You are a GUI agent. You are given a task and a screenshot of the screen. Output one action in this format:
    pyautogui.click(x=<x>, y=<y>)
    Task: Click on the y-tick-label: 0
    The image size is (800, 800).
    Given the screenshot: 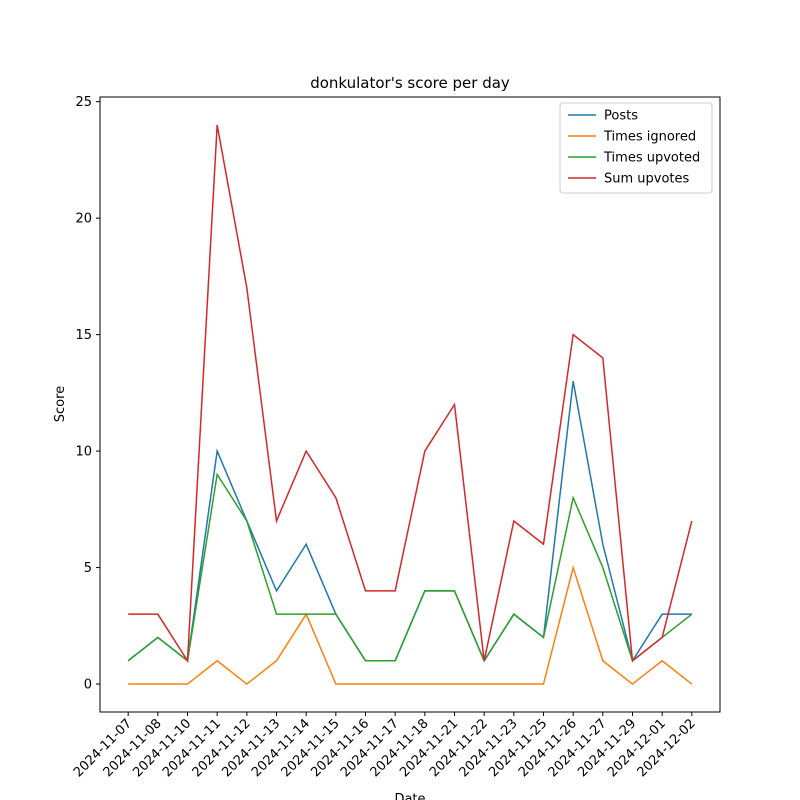 What is the action you would take?
    pyautogui.click(x=88, y=685)
    